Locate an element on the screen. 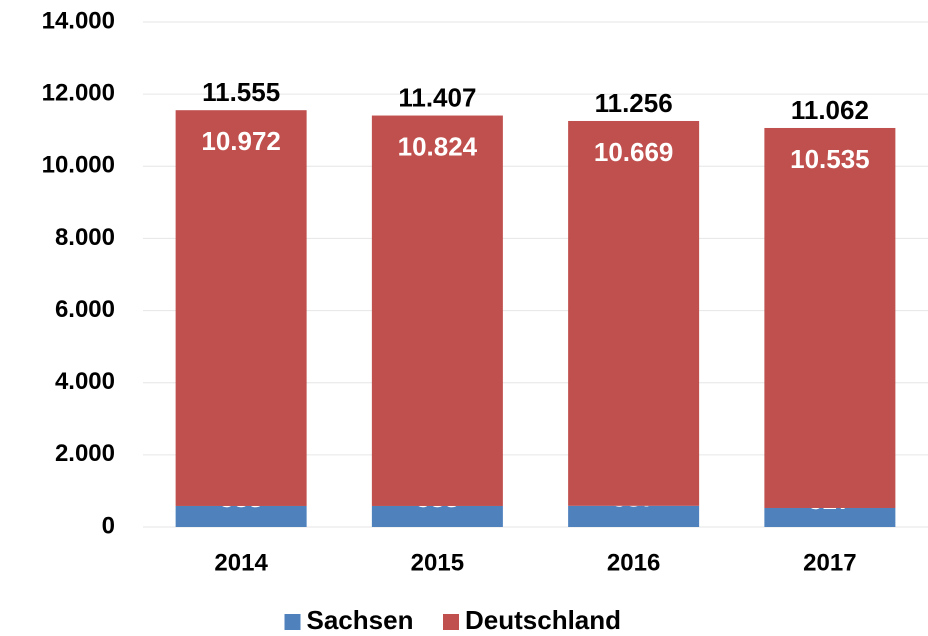 This screenshot has height=636, width=928. y-tick-label: 6.000 is located at coordinates (85, 309).